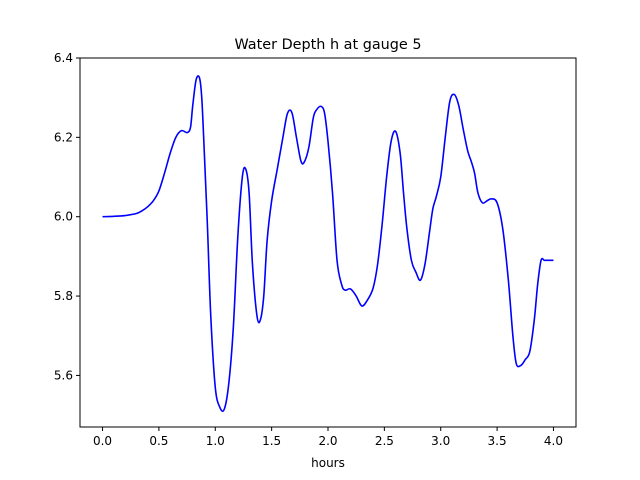 This screenshot has width=640, height=480. Describe the element at coordinates (384, 441) in the screenshot. I see `x-tick-label: 2.5` at that location.